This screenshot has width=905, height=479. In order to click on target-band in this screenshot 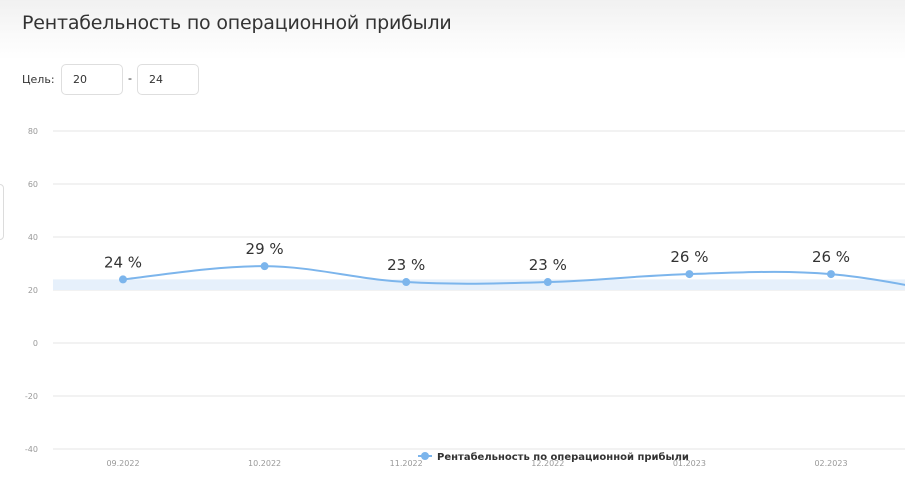, I will do `click(479, 284)`.